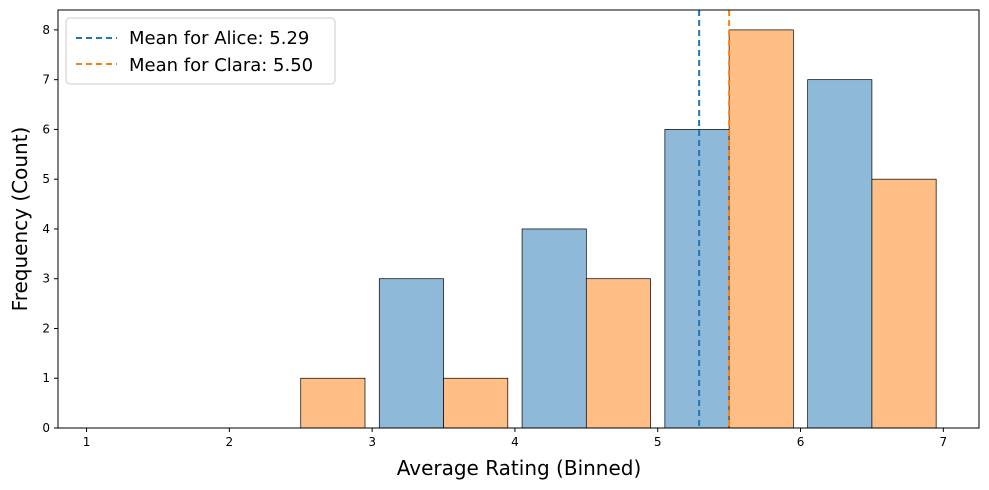  What do you see at coordinates (219, 38) in the screenshot?
I see `legend-label-alice: Mean for Alice: 5.29` at bounding box center [219, 38].